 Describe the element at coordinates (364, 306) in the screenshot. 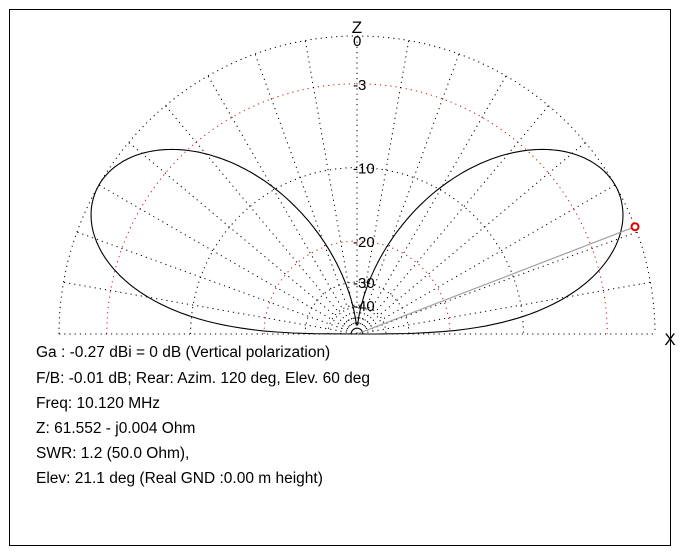

I see `ring-label: -40` at that location.